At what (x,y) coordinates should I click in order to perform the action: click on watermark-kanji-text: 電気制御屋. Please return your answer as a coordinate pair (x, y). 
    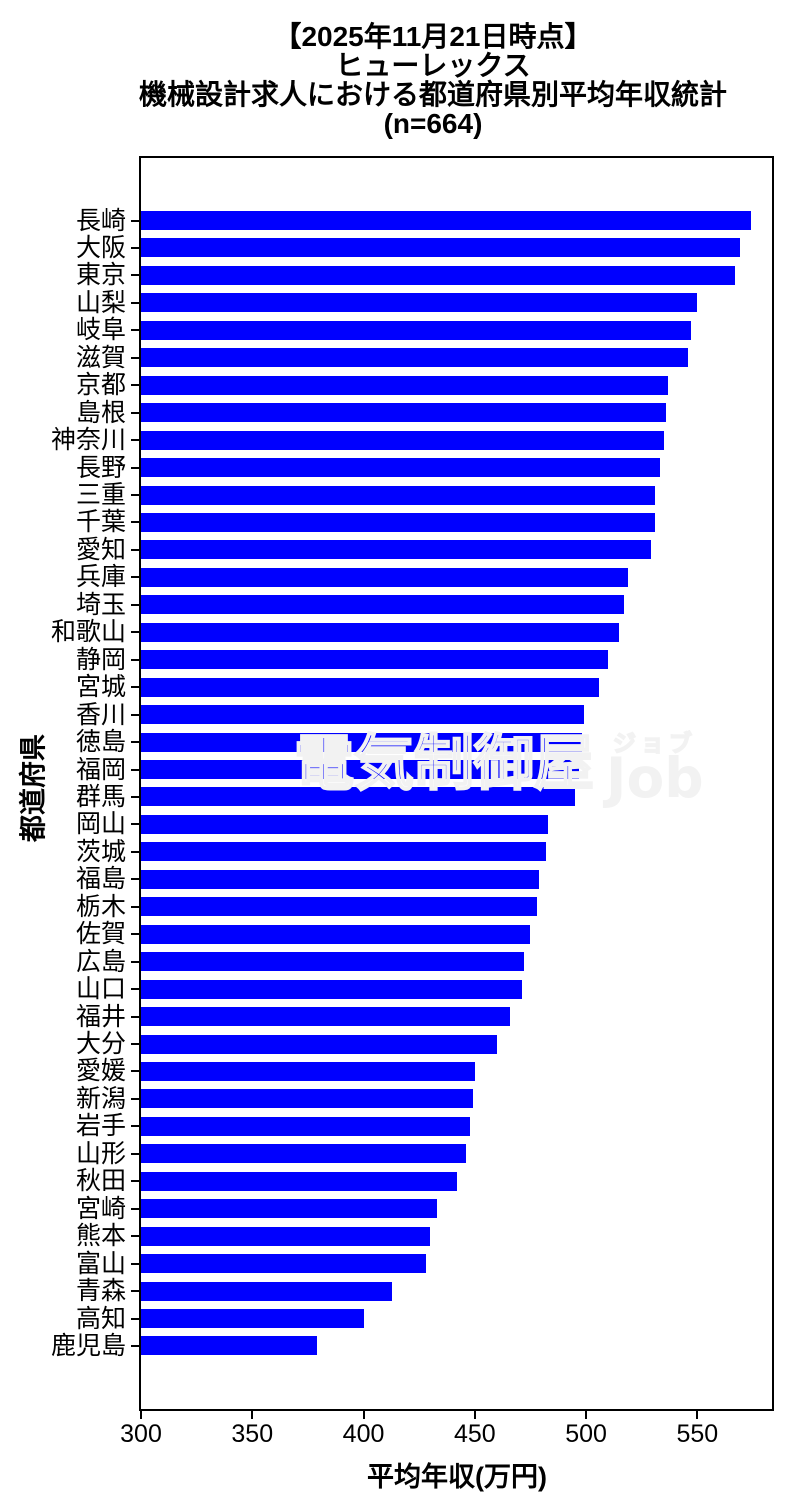
    Looking at the image, I should click on (444, 764).